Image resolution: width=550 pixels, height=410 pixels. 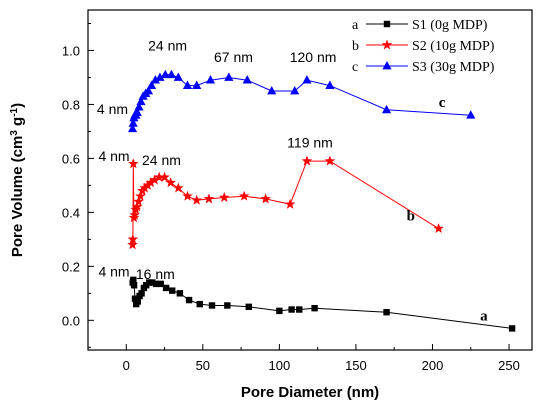 What do you see at coordinates (411, 217) in the screenshot?
I see `series-letter-s2: b` at bounding box center [411, 217].